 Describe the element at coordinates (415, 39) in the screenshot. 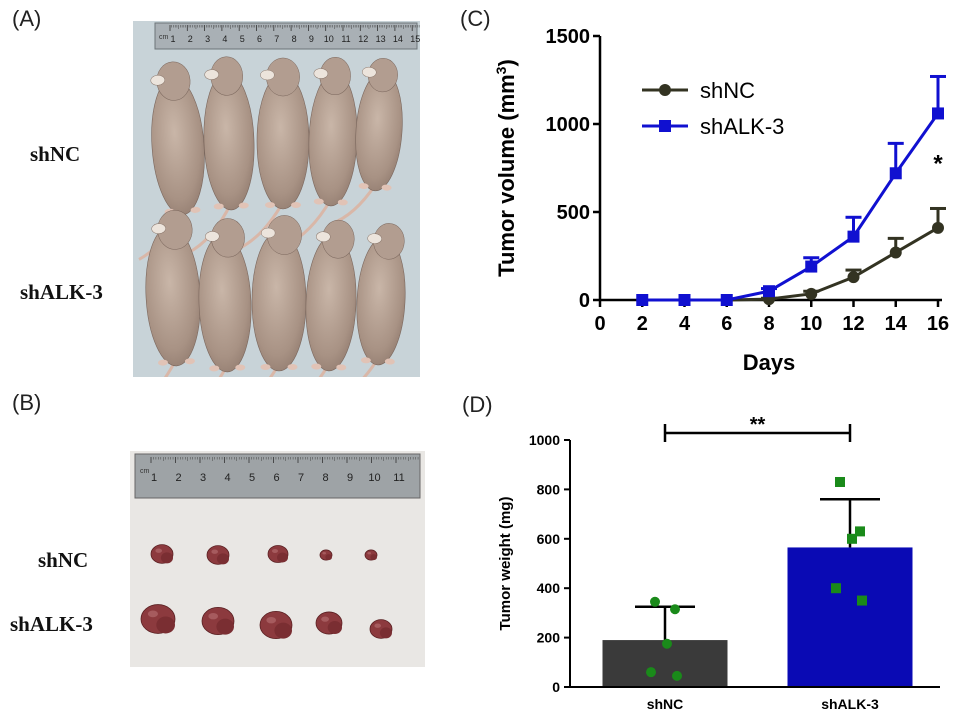

I see `ruler-tick-label: 15` at that location.